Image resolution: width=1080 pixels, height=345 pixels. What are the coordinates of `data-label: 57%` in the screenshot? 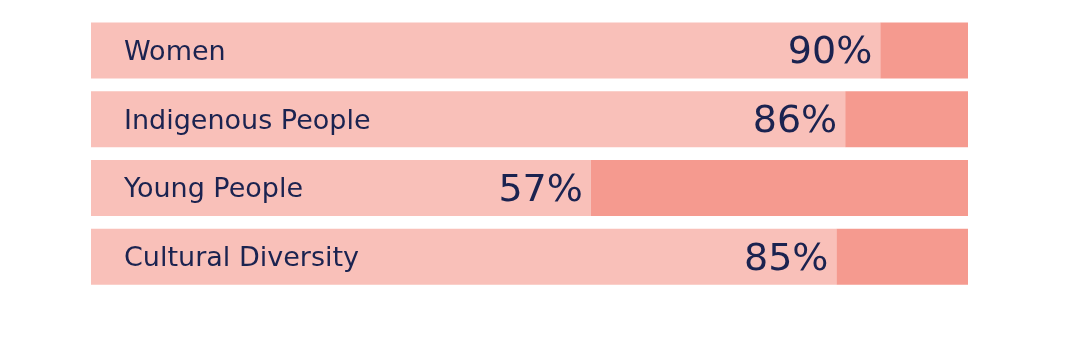 It's located at (540, 187).